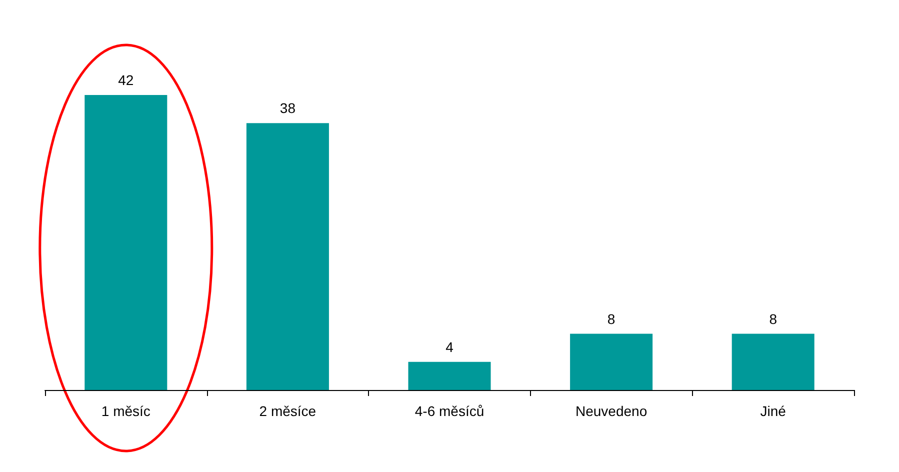  I want to click on data-label: 42, so click(126, 80).